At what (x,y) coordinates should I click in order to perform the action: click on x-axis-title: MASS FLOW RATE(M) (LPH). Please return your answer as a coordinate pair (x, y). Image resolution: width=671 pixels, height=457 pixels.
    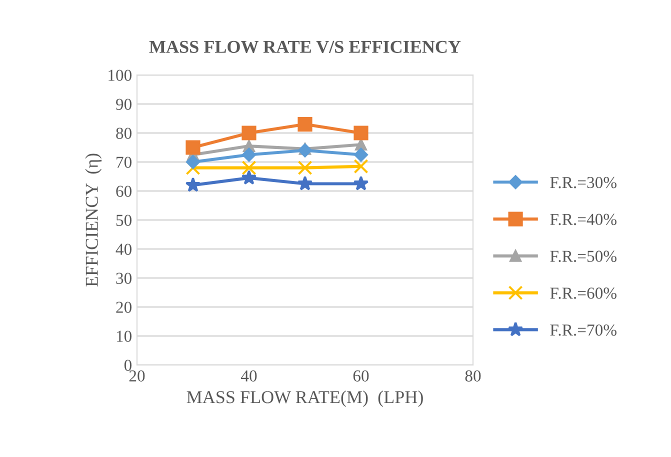
    Looking at the image, I should click on (304, 398).